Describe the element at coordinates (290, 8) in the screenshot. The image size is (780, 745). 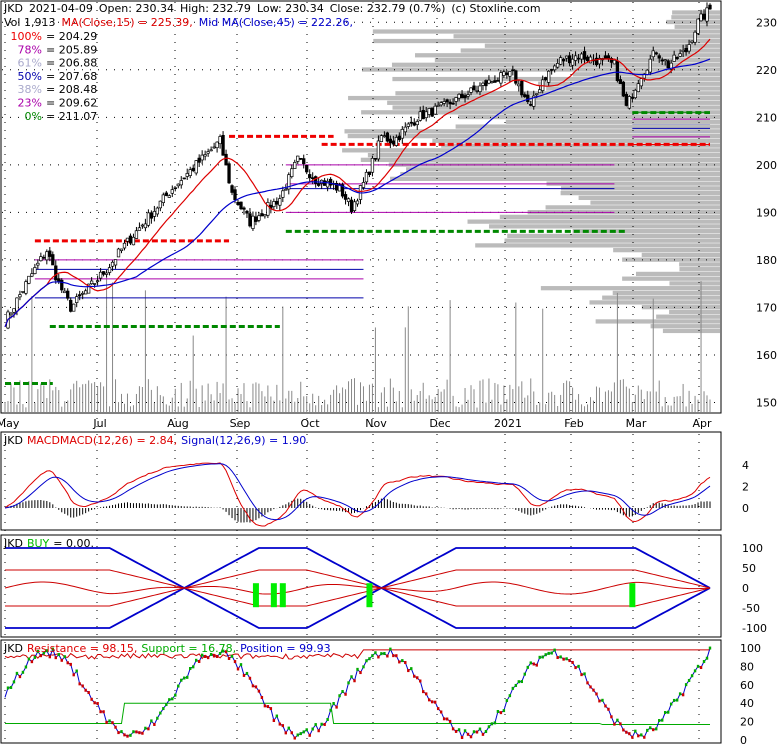
I see `low-value: Low: 230.34` at that location.